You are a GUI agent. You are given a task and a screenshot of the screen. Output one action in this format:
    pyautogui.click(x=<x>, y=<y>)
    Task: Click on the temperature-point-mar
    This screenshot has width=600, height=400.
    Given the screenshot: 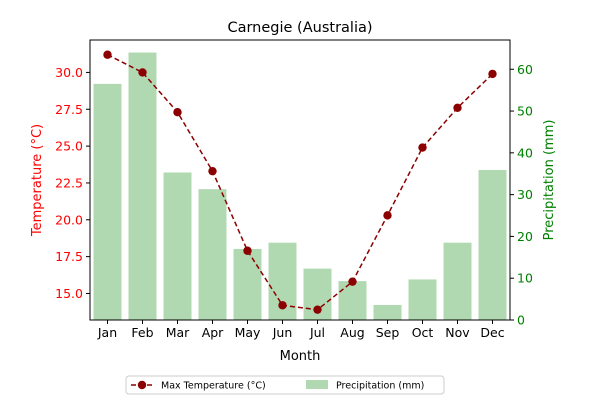 What is the action you would take?
    pyautogui.click(x=177, y=112)
    